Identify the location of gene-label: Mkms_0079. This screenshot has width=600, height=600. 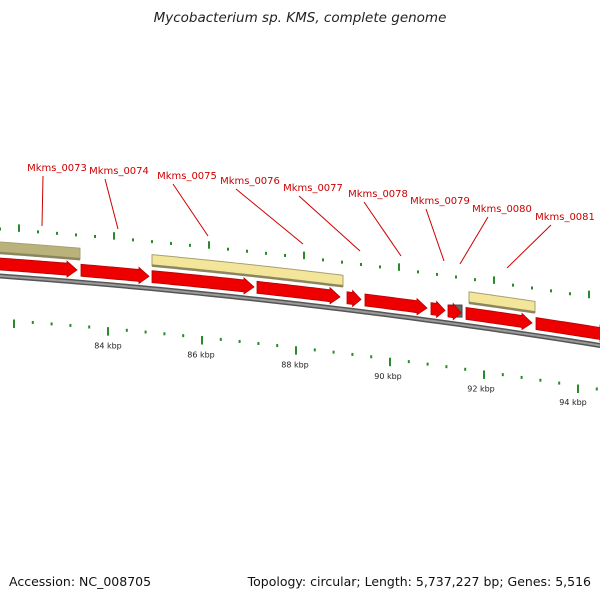
(440, 201).